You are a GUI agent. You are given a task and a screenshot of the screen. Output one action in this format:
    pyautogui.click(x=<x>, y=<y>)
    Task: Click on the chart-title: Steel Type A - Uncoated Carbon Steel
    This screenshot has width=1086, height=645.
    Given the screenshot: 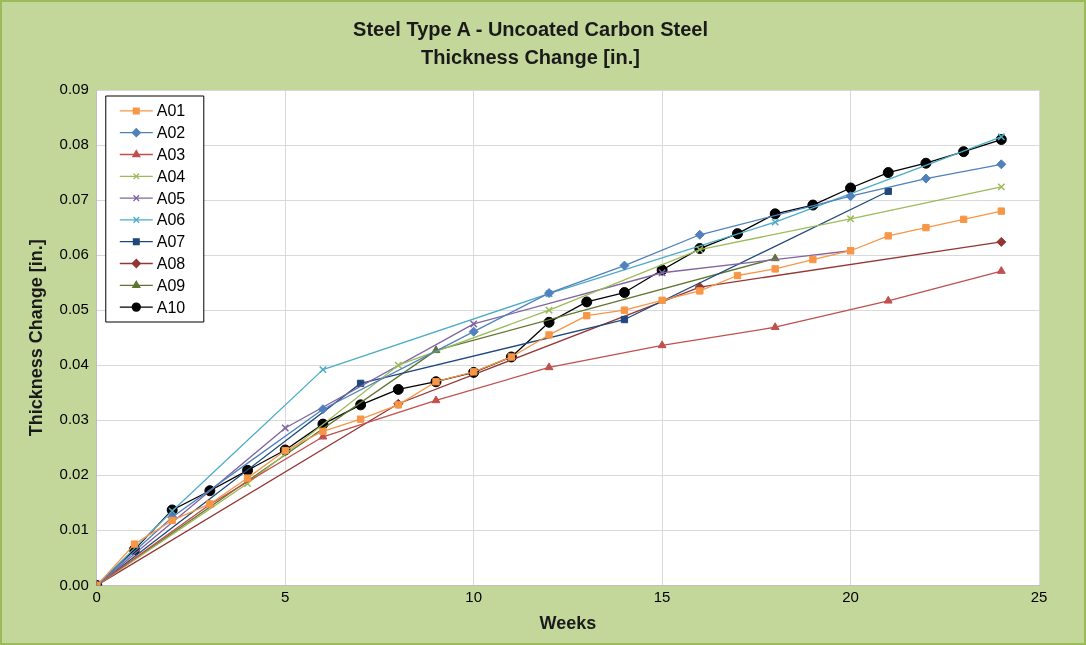 What is the action you would take?
    pyautogui.click(x=530, y=28)
    